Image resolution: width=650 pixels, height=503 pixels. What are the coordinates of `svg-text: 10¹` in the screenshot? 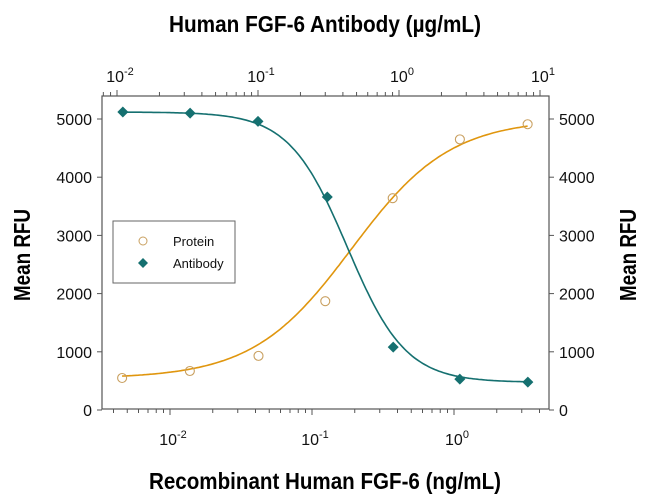 It's located at (543, 76).